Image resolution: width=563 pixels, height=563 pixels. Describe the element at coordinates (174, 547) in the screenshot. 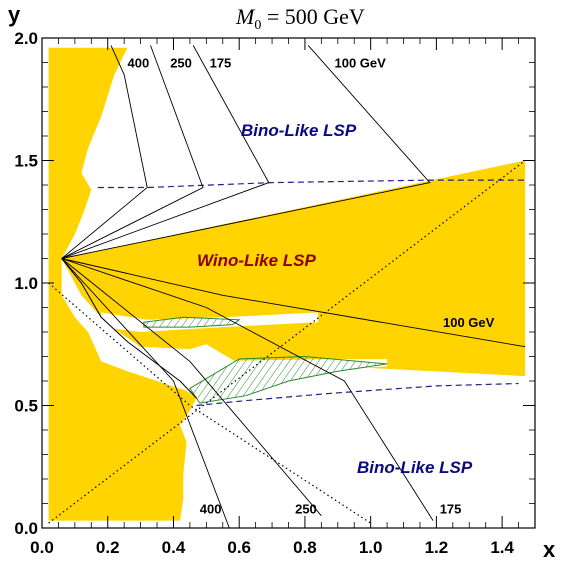

I see `x-tick-label: 0.4` at that location.